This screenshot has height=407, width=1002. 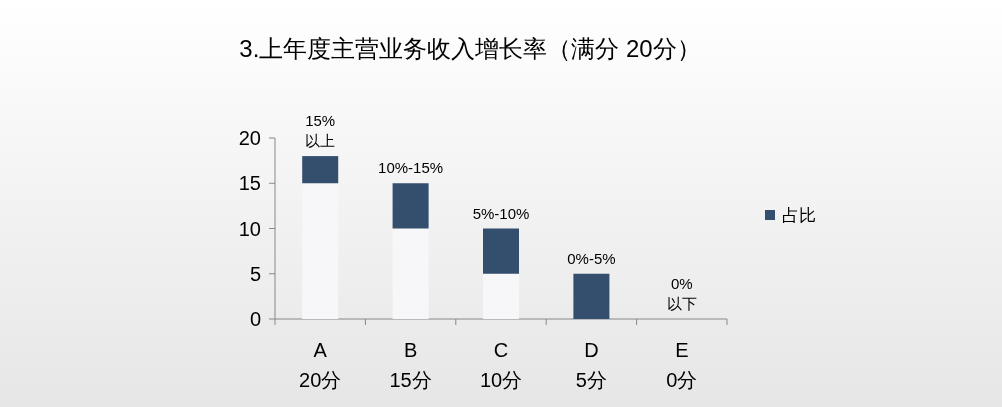 I want to click on y-tick-label: 5, so click(x=255, y=273).